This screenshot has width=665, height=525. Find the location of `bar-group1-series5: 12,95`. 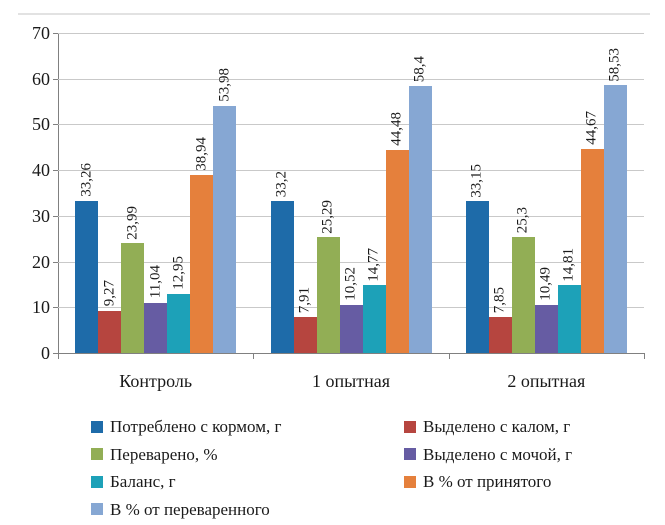

bar-group1-series5: 12,95 is located at coordinates (179, 304).